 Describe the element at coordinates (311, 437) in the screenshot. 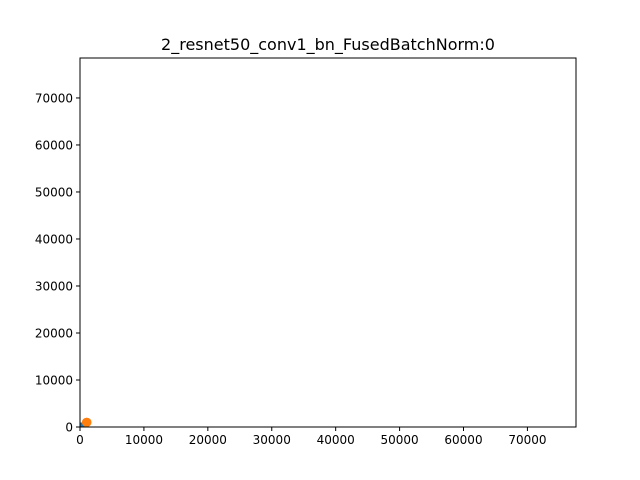

I see `x-axis: 0 10000 20000 30000 40000 50000 60000 70000` at that location.